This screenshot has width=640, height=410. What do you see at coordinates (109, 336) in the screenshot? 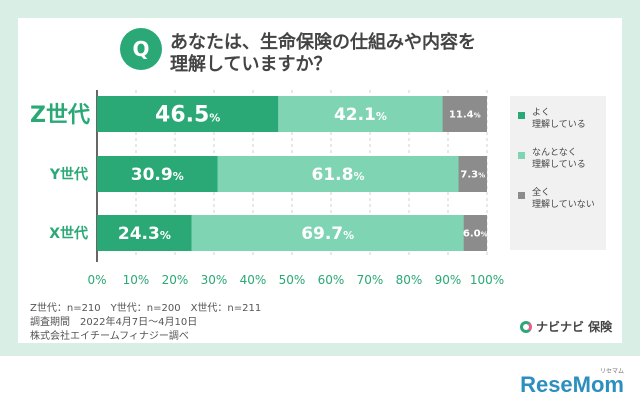
I see `source-note: 株式会社エイチームフィナジー調べ` at bounding box center [109, 336].